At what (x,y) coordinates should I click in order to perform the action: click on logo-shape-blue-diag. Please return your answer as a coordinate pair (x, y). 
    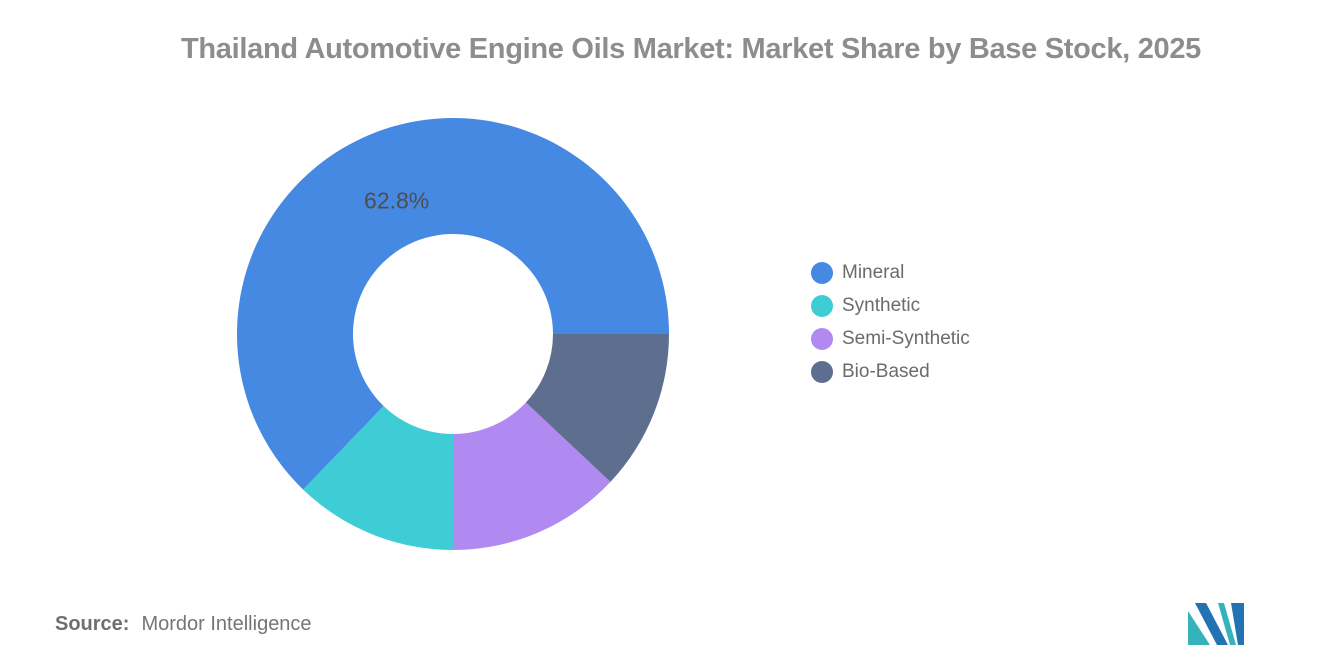
    Looking at the image, I should click on (1211, 624).